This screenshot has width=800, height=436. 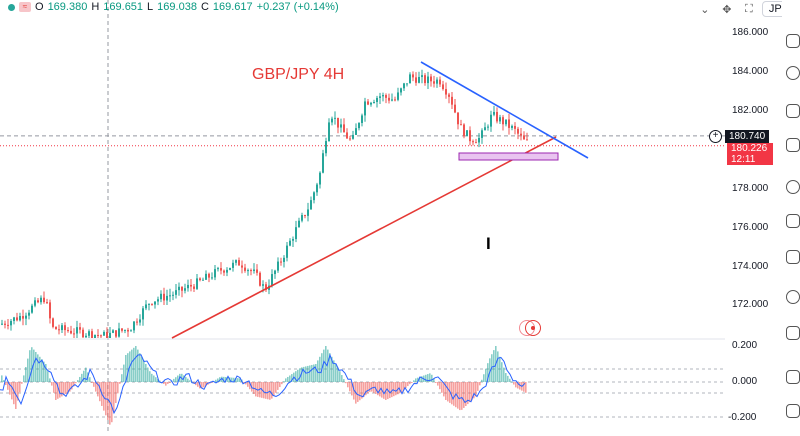 I want to click on move-icon: ✥, so click(x=727, y=9).